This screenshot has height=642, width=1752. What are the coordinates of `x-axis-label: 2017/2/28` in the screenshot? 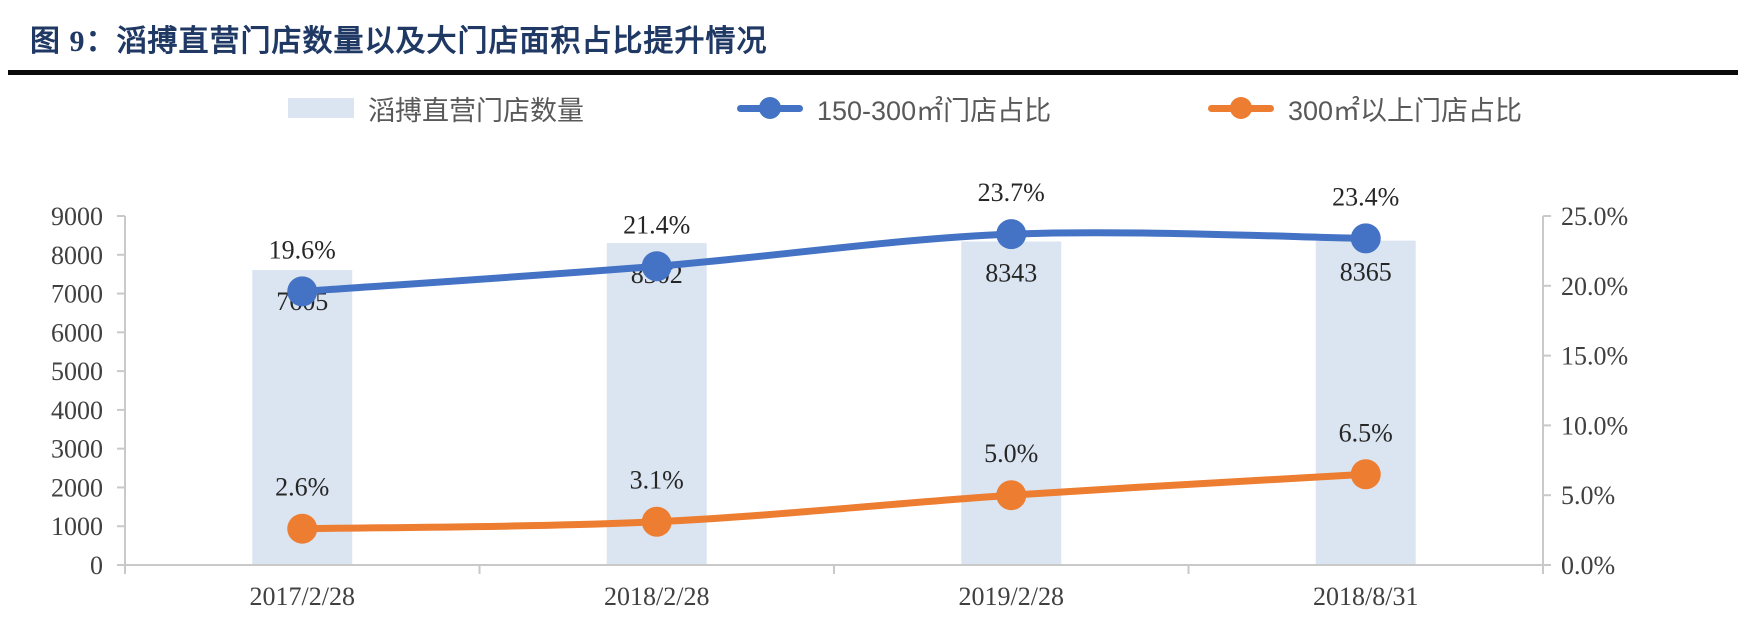 It's located at (302, 596).